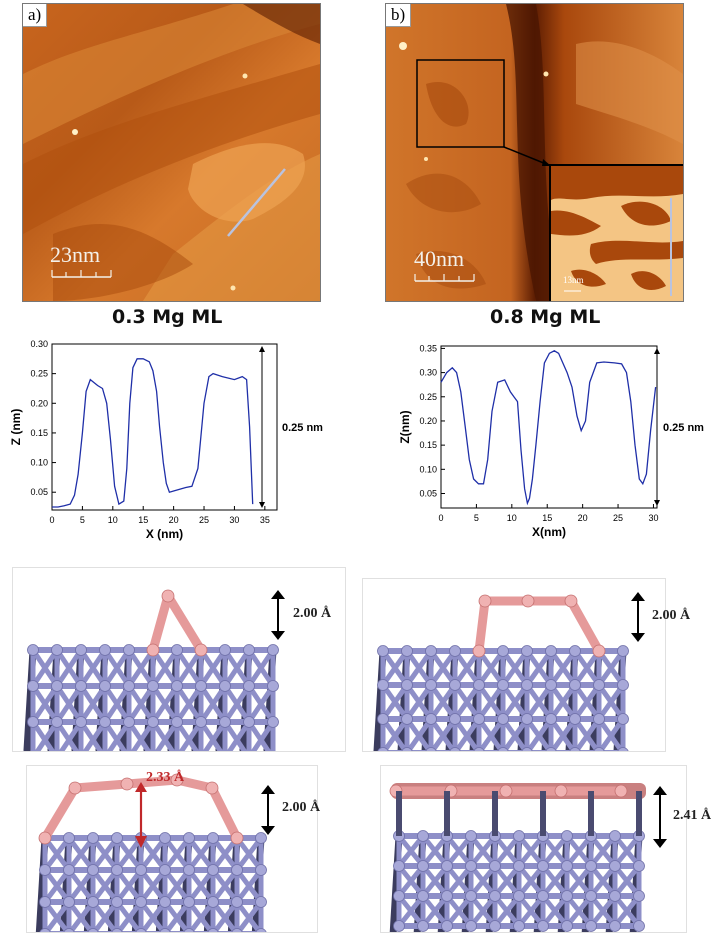 The width and height of the screenshot is (714, 933). What do you see at coordinates (81, 274) in the screenshot?
I see `scale-bar-a` at bounding box center [81, 274].